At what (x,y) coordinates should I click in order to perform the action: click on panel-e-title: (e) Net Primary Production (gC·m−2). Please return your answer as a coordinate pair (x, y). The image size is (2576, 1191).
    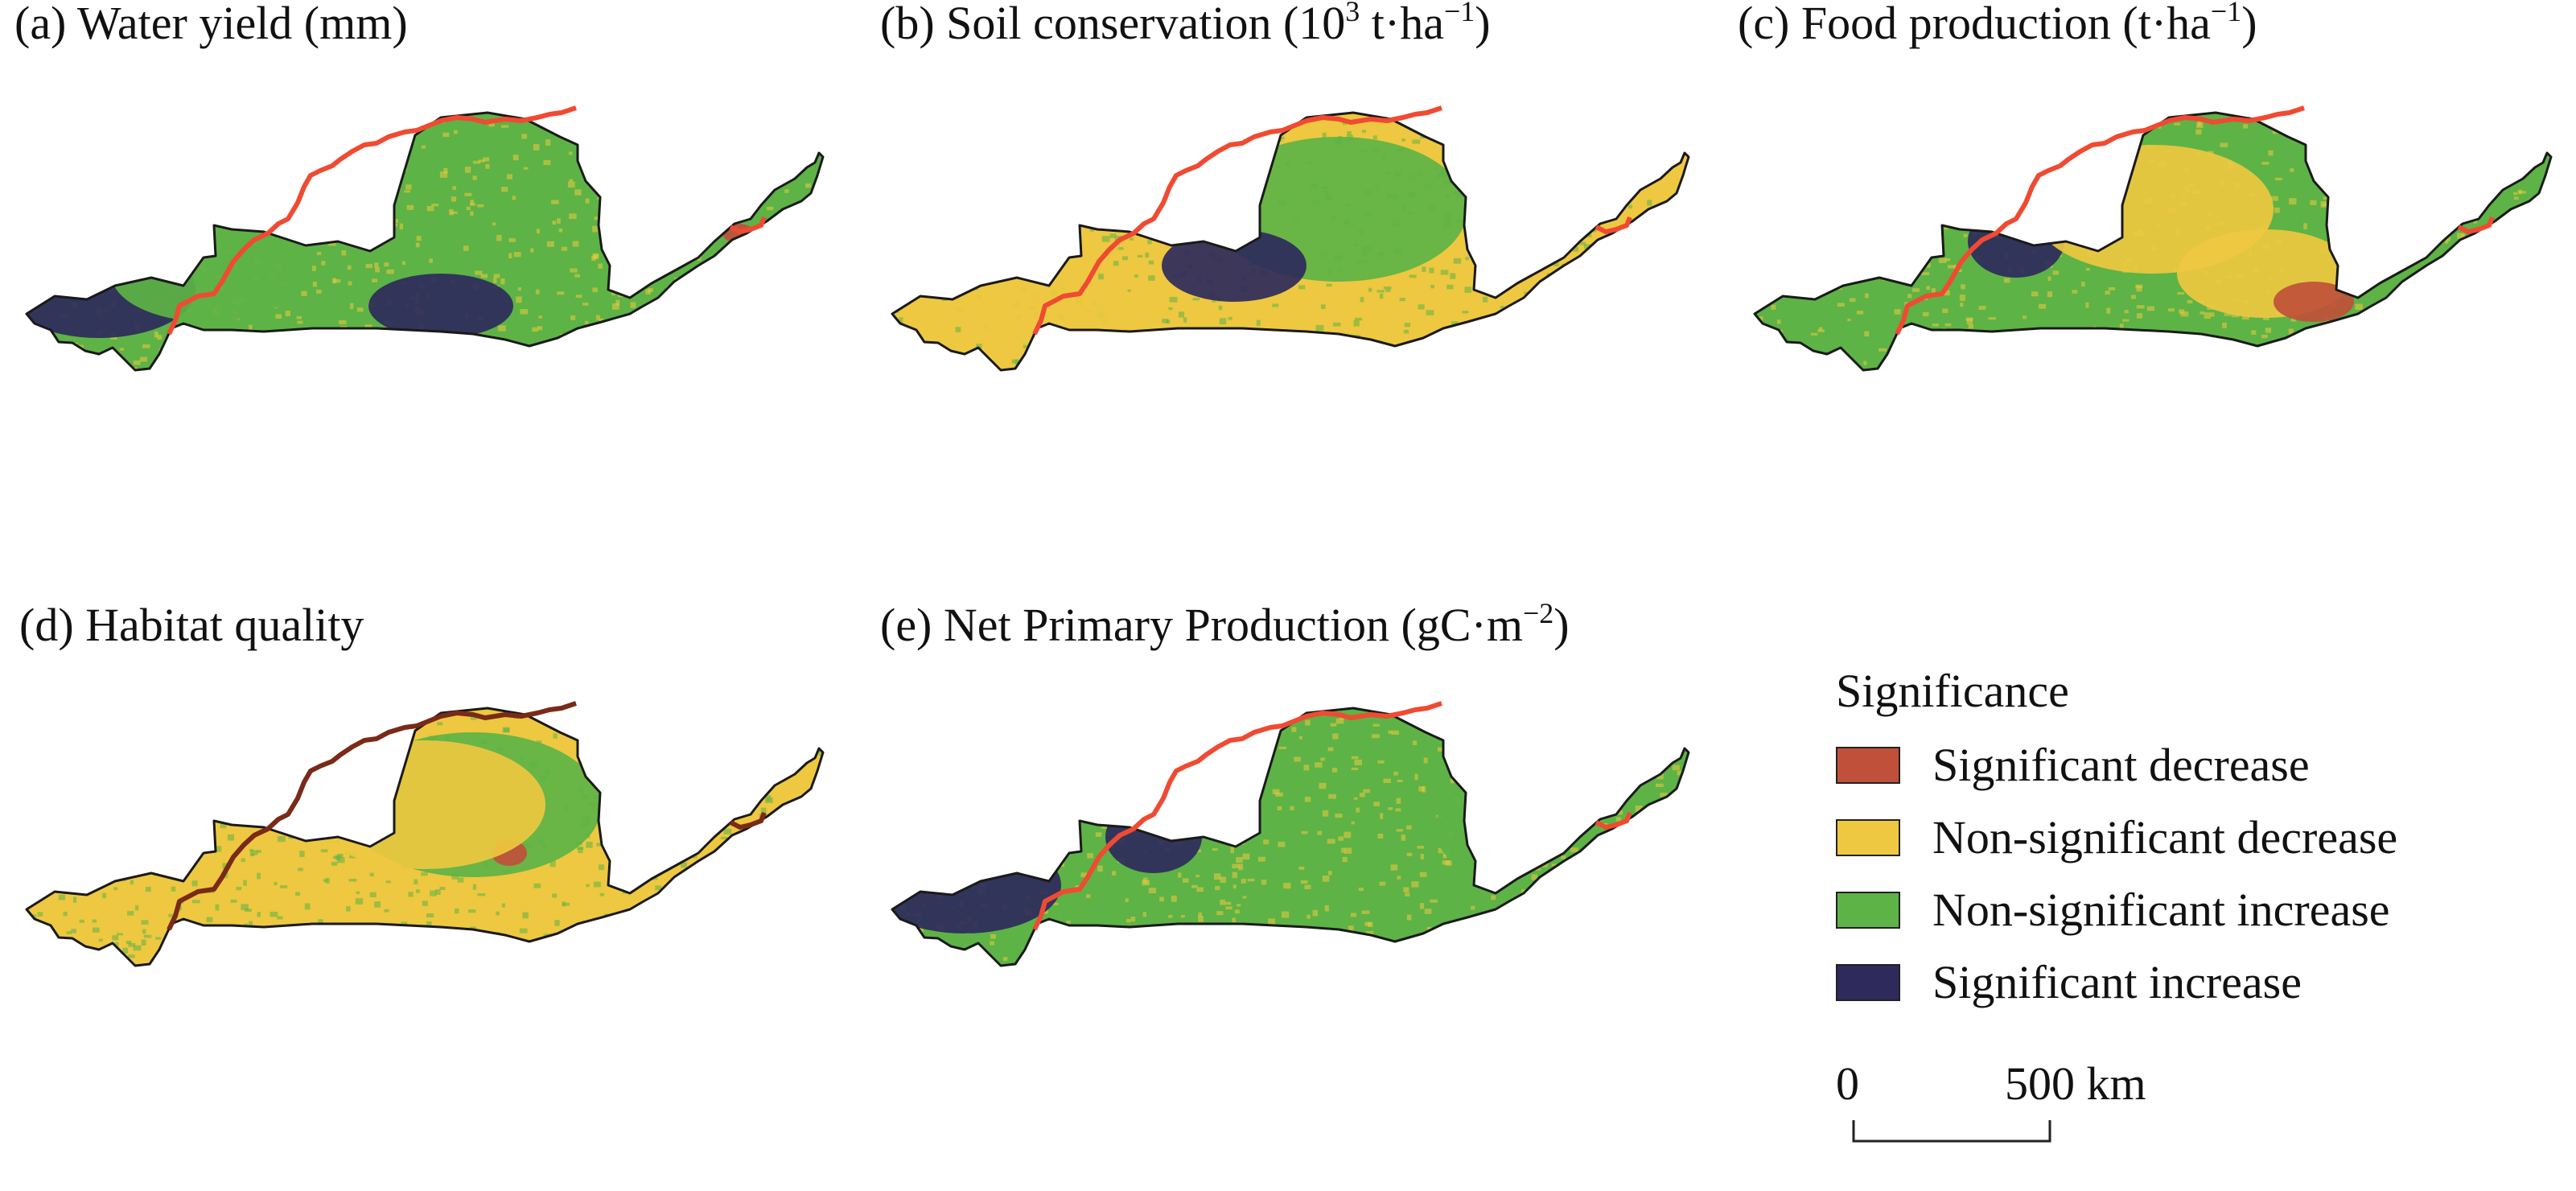
    Looking at the image, I should click on (1225, 624).